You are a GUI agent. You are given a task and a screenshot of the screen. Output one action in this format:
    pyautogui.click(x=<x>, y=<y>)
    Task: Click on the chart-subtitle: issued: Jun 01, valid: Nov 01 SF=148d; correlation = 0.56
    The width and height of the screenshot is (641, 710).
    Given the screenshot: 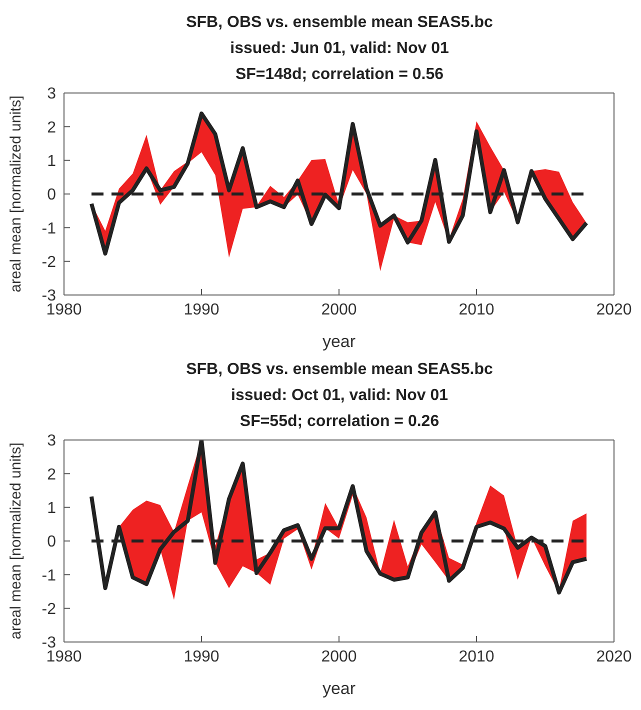 What is the action you would take?
    pyautogui.click(x=339, y=62)
    